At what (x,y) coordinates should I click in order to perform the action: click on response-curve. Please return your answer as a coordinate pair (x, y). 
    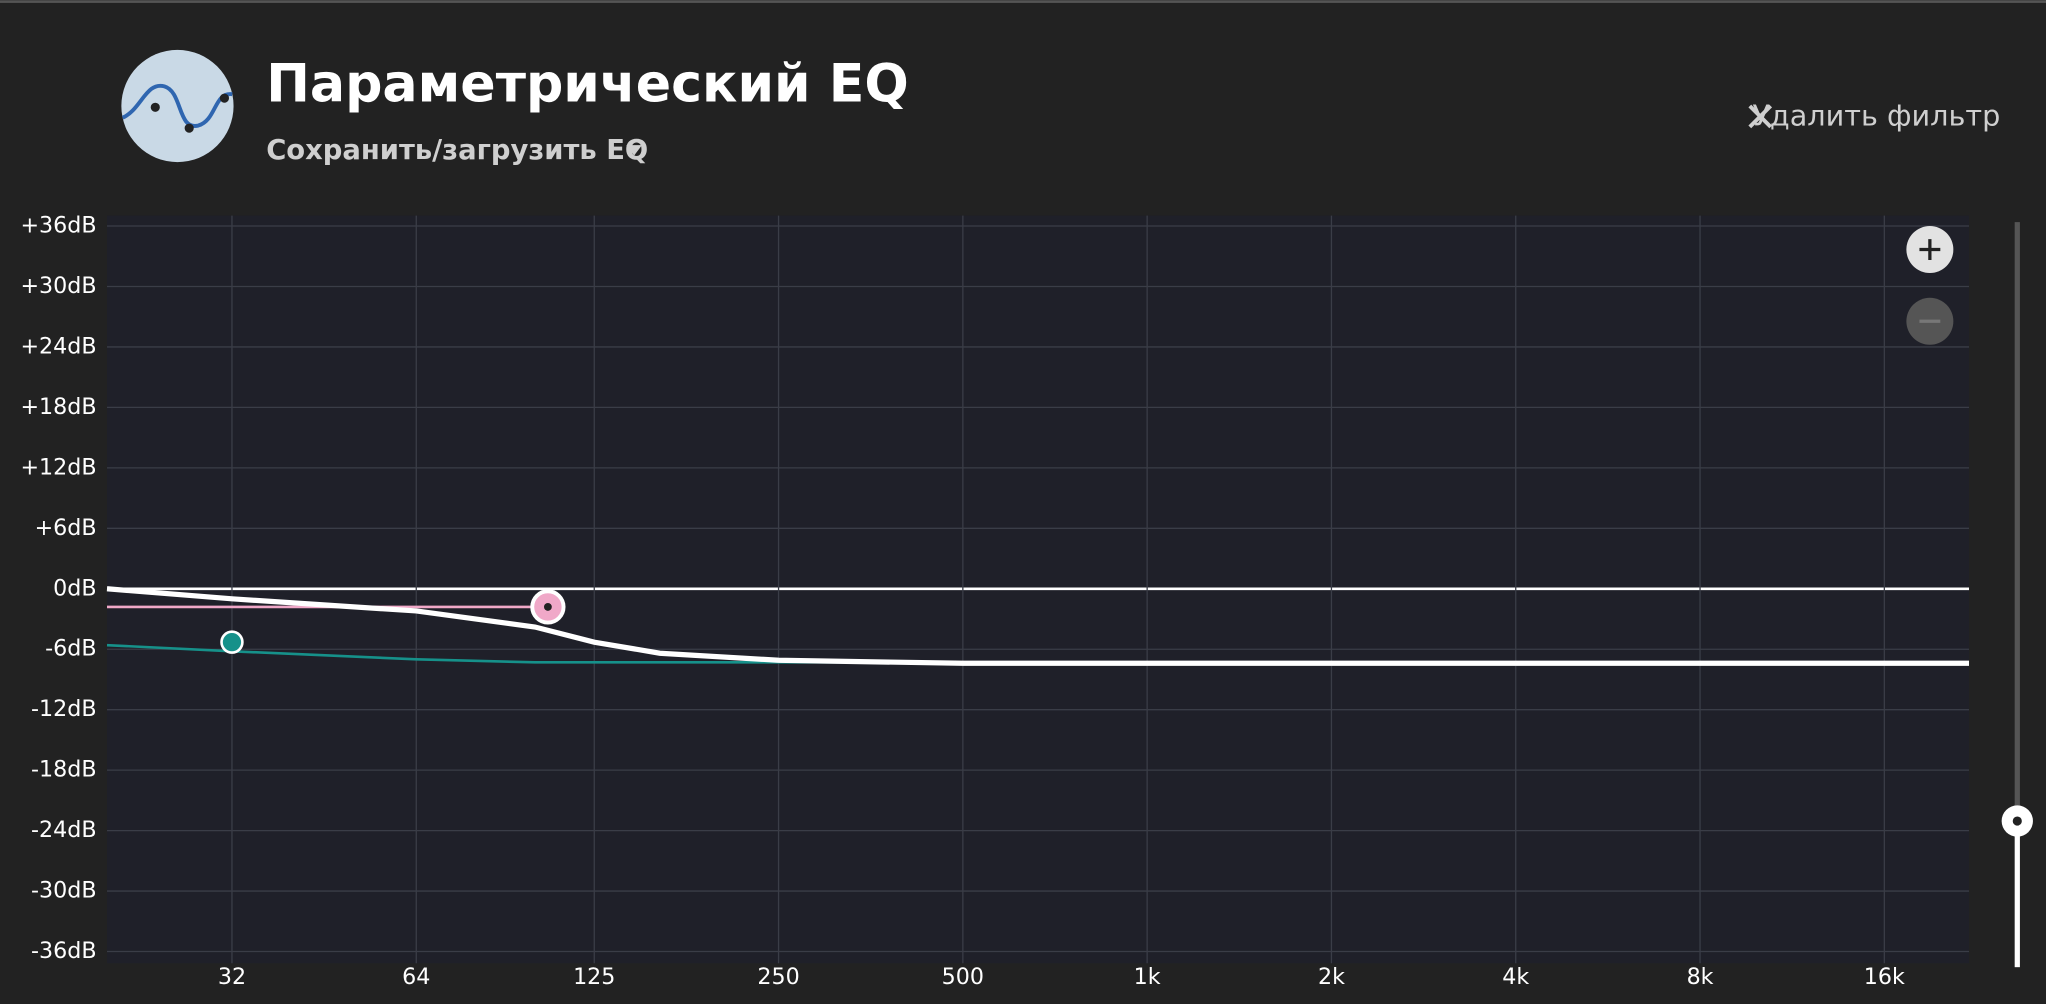
    Looking at the image, I should click on (1038, 626).